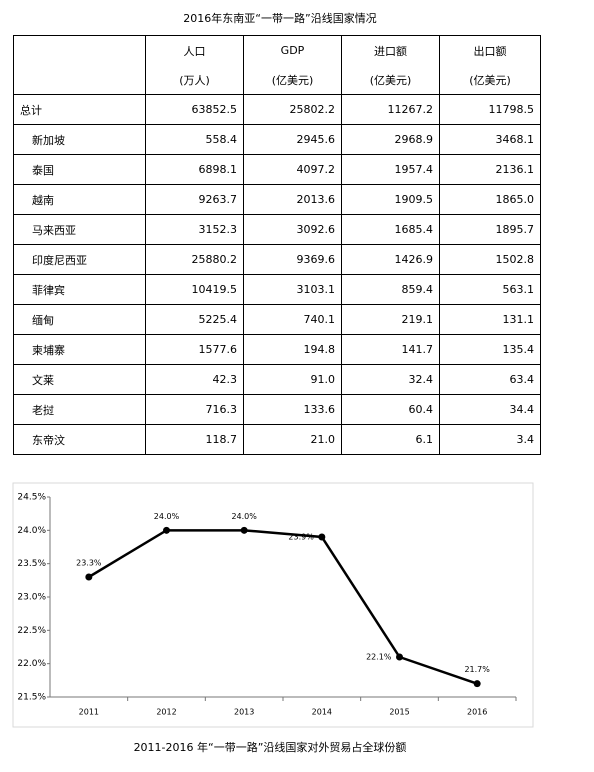 The image size is (594, 772). What do you see at coordinates (194, 379) in the screenshot?
I see `cell-value: 42.3` at bounding box center [194, 379].